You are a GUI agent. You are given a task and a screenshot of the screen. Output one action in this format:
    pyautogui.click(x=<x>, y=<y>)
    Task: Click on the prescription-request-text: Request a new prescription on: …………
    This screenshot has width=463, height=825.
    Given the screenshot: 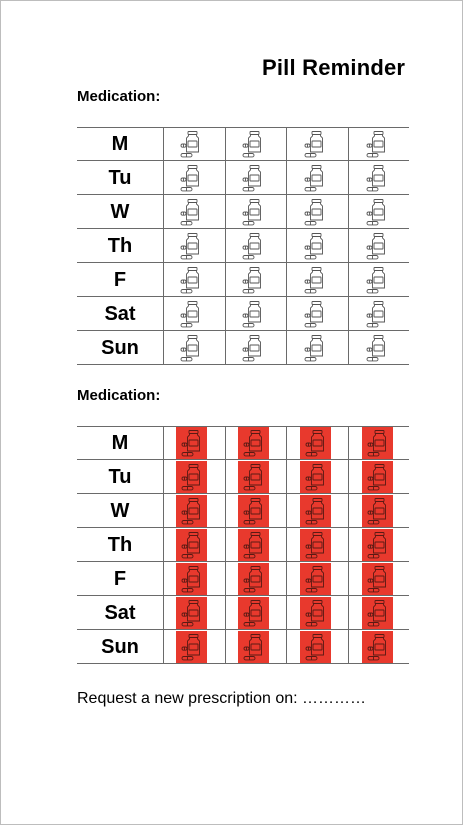 What is the action you would take?
    pyautogui.click(x=222, y=698)
    